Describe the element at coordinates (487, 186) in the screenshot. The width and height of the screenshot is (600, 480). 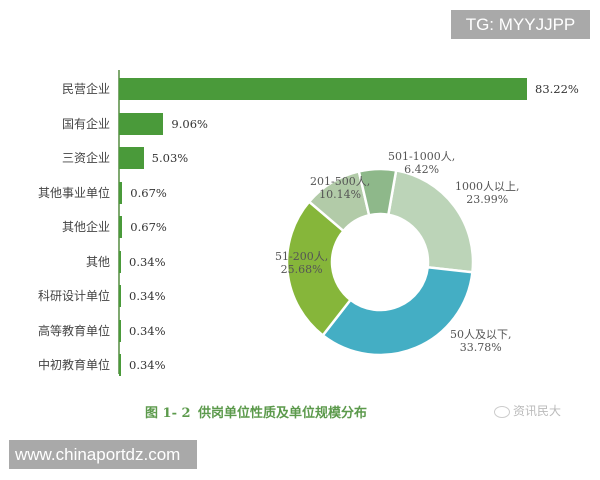
I see `slice-name: 1000人以上,` at that location.